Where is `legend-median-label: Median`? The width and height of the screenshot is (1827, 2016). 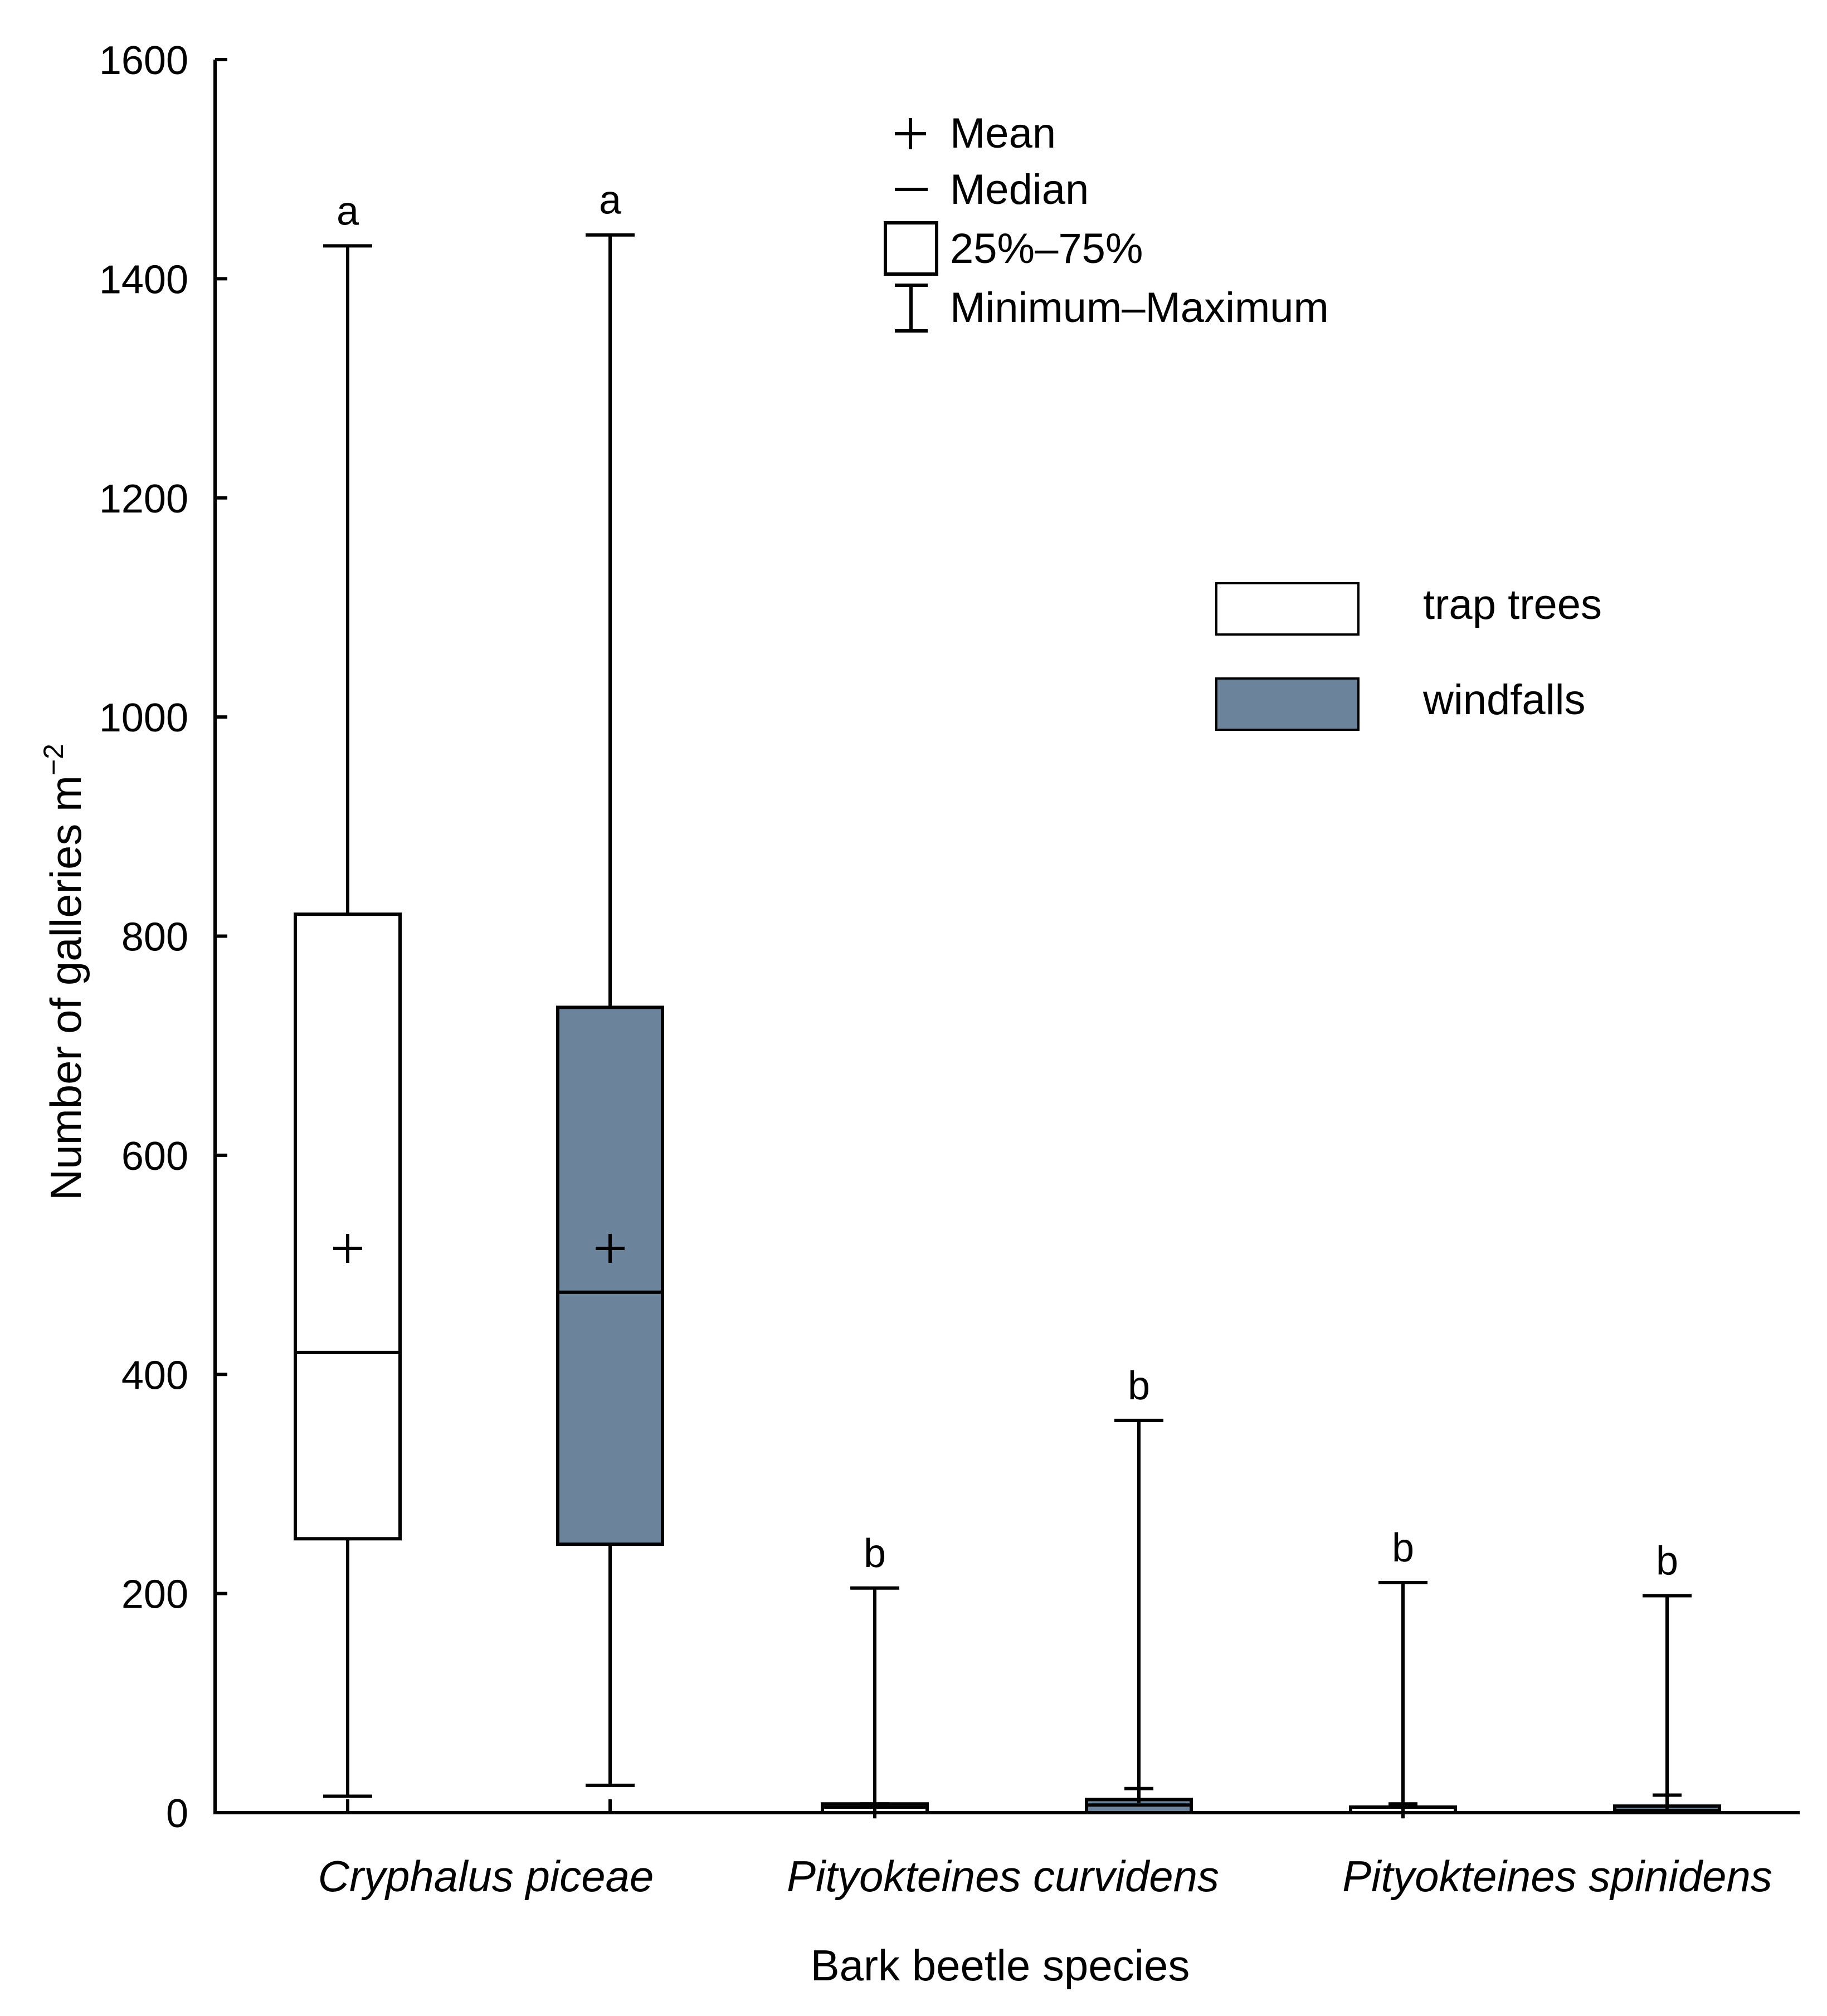 legend-median-label: Median is located at coordinates (1019, 189).